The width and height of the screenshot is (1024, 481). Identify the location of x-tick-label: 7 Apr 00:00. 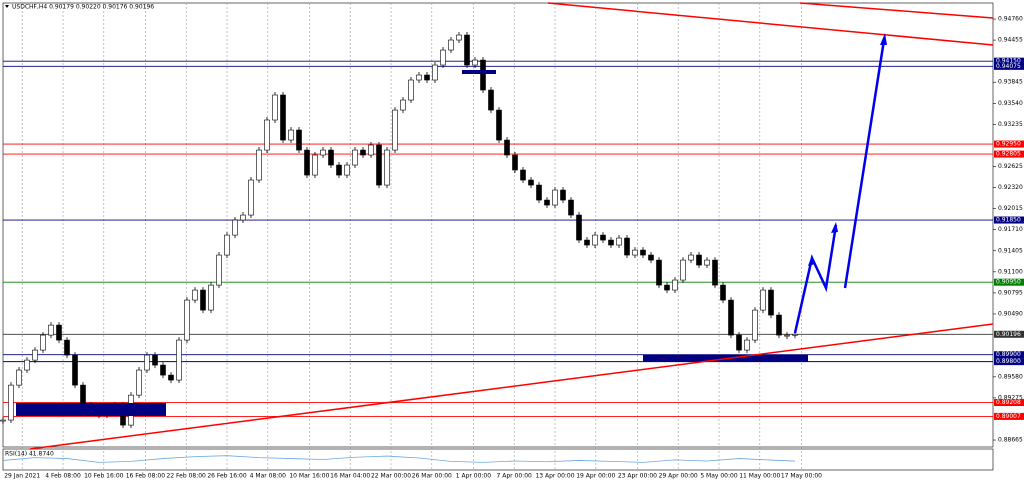
(514, 476).